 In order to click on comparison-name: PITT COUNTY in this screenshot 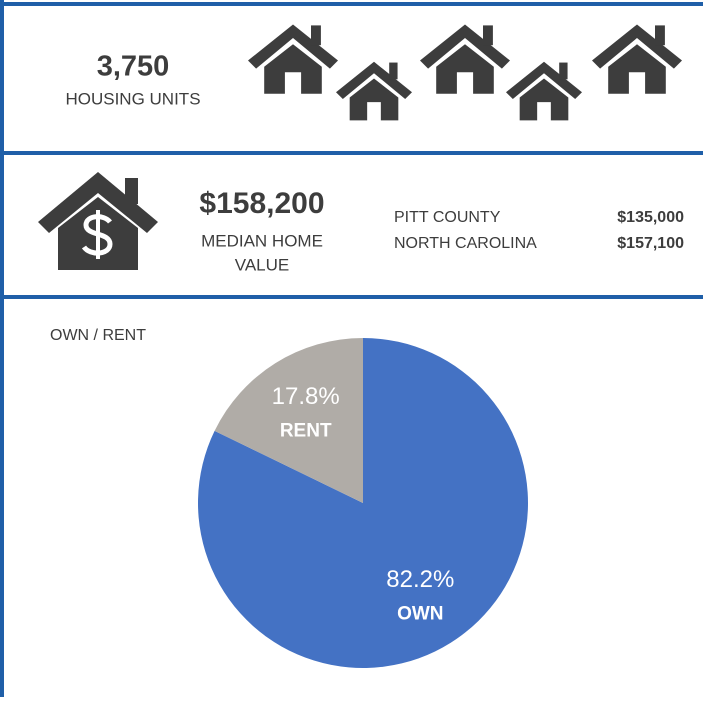, I will do `click(447, 217)`.